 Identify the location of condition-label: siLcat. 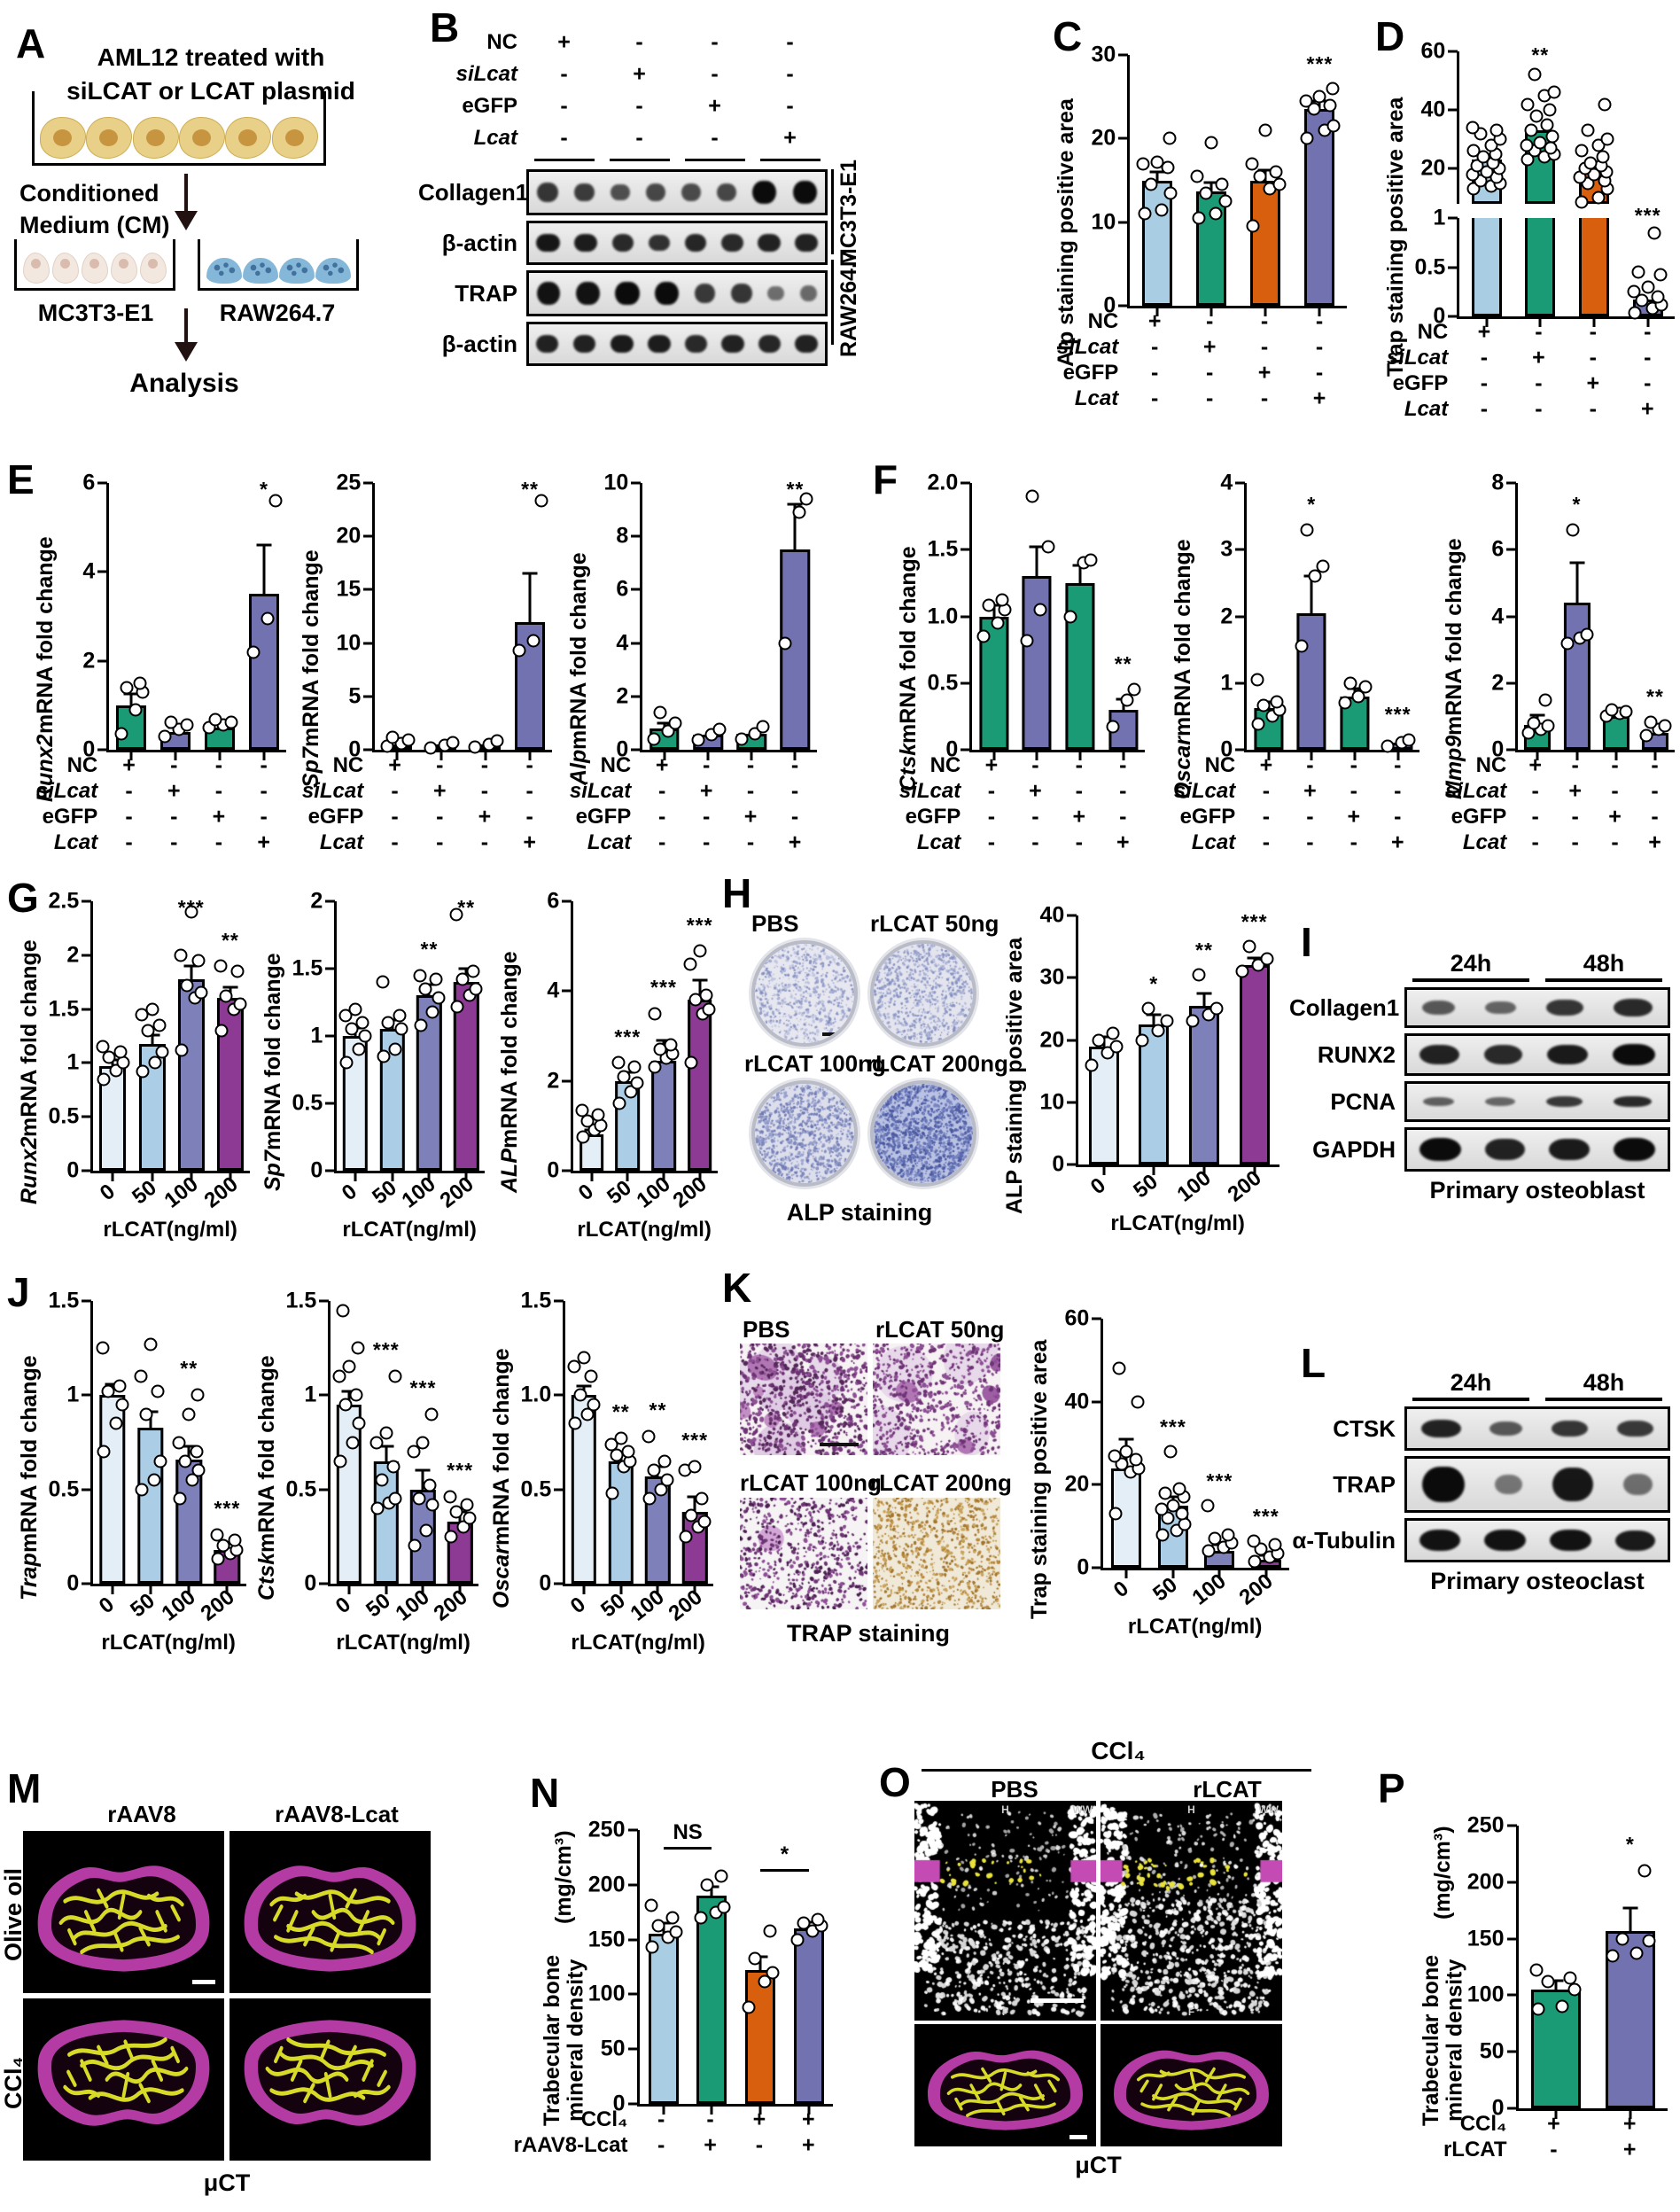
(66, 790).